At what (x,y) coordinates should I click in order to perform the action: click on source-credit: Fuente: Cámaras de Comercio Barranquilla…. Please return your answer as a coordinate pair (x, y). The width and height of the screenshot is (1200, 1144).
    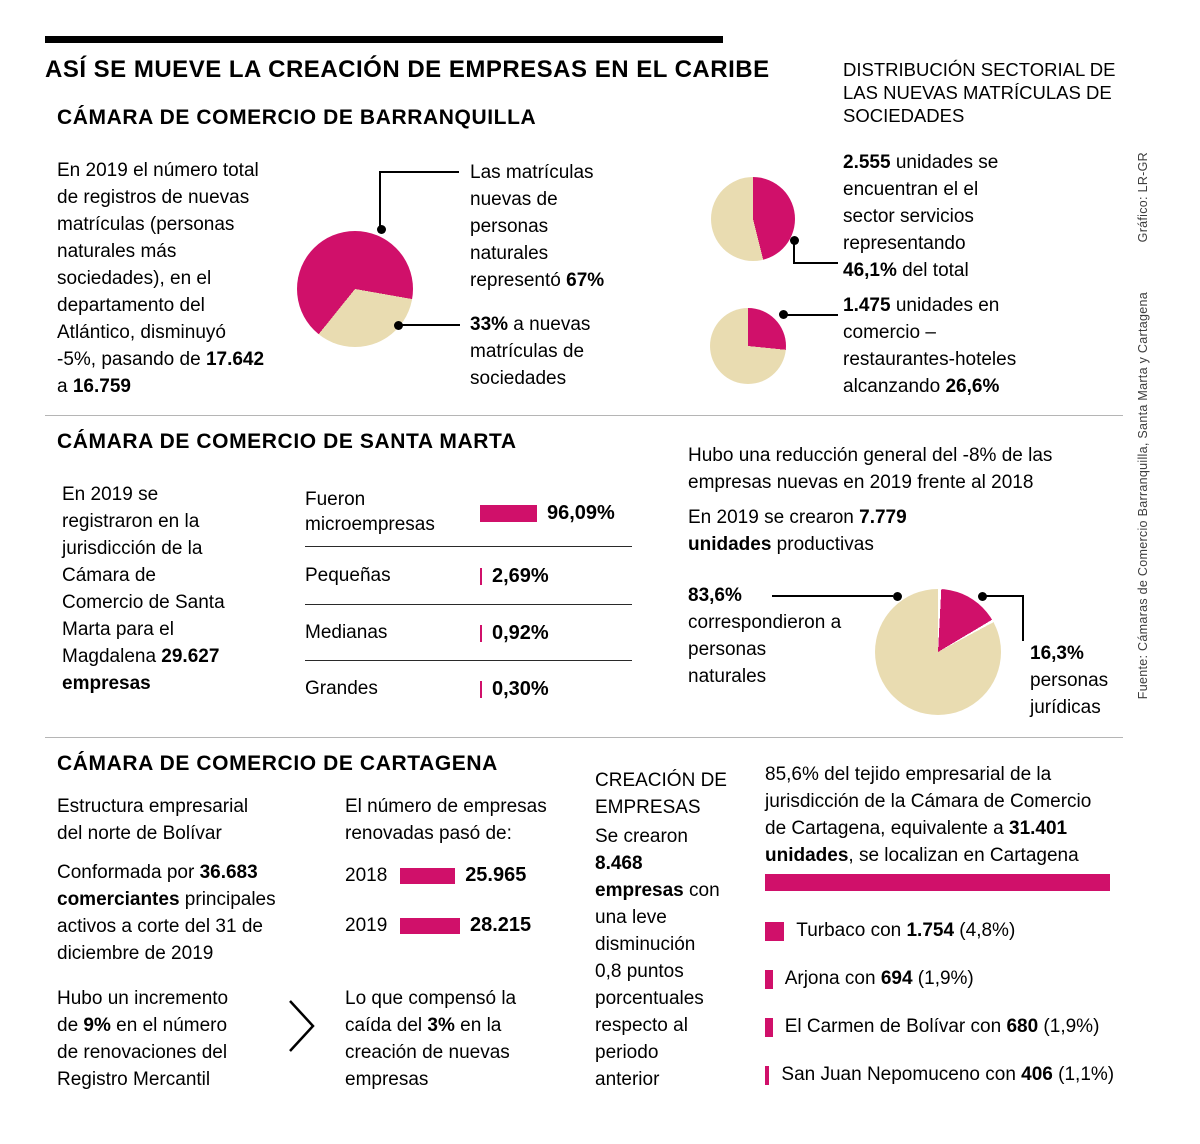
    Looking at the image, I should click on (1143, 496).